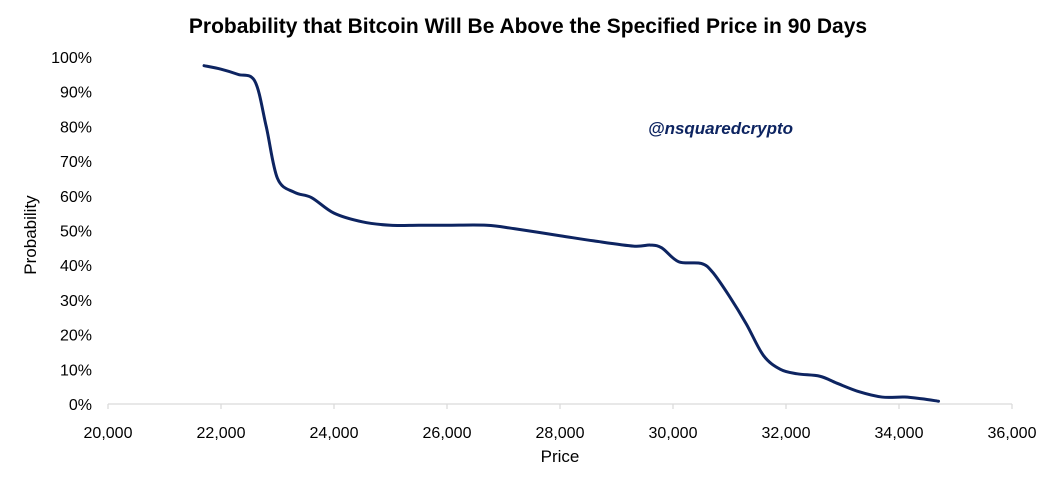  I want to click on y-tick-label: 30%, so click(76, 301).